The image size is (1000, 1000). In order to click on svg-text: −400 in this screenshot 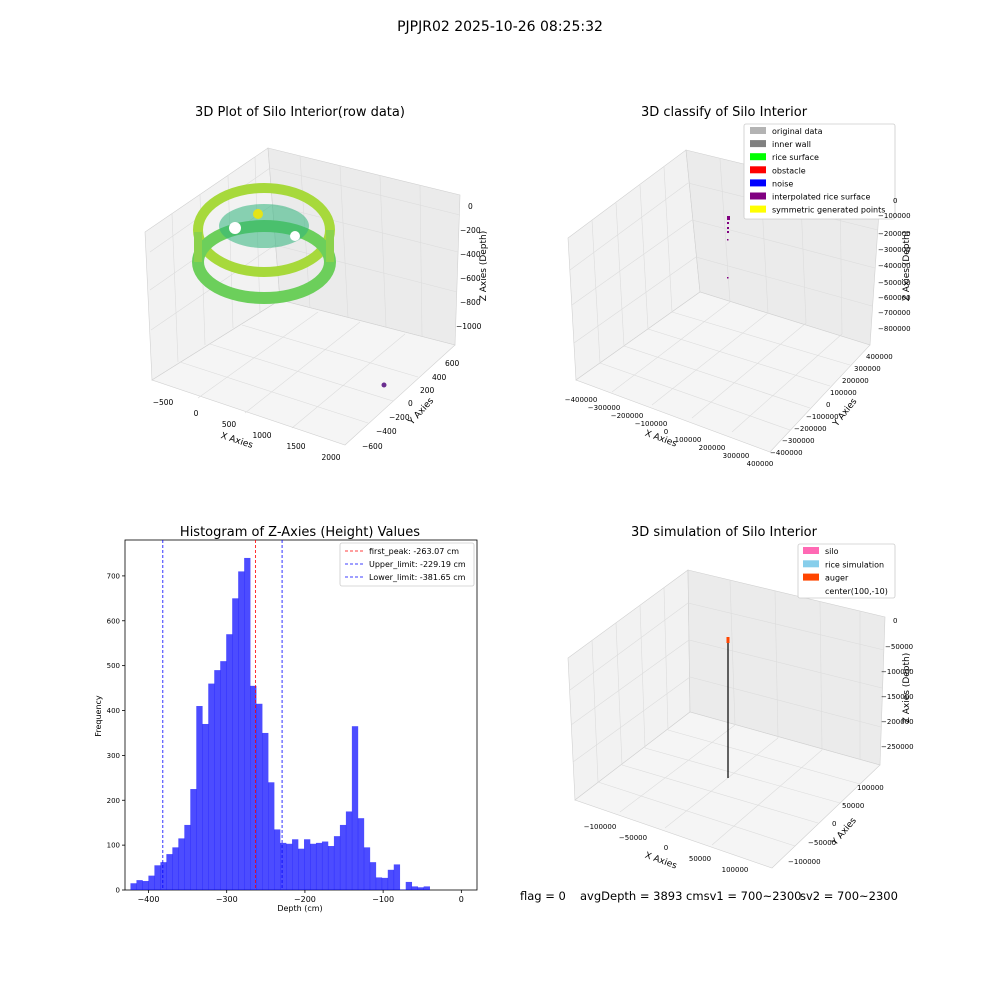, I will do `click(470, 254)`.